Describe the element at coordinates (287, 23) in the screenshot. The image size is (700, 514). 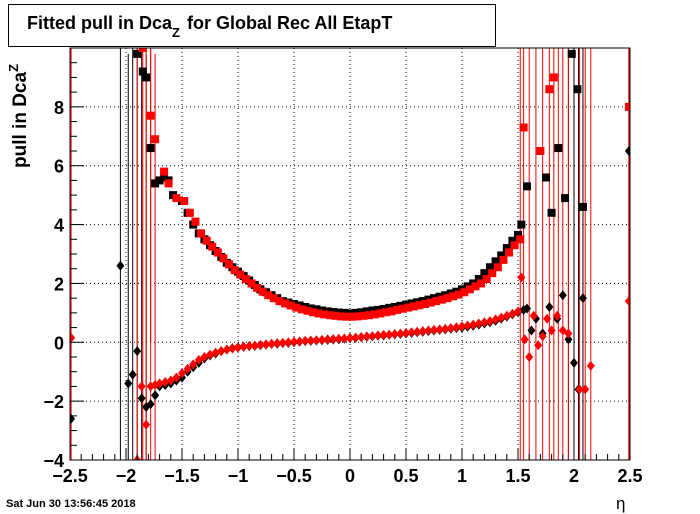
I see `title-rest: for Global Rec All EtapT` at that location.